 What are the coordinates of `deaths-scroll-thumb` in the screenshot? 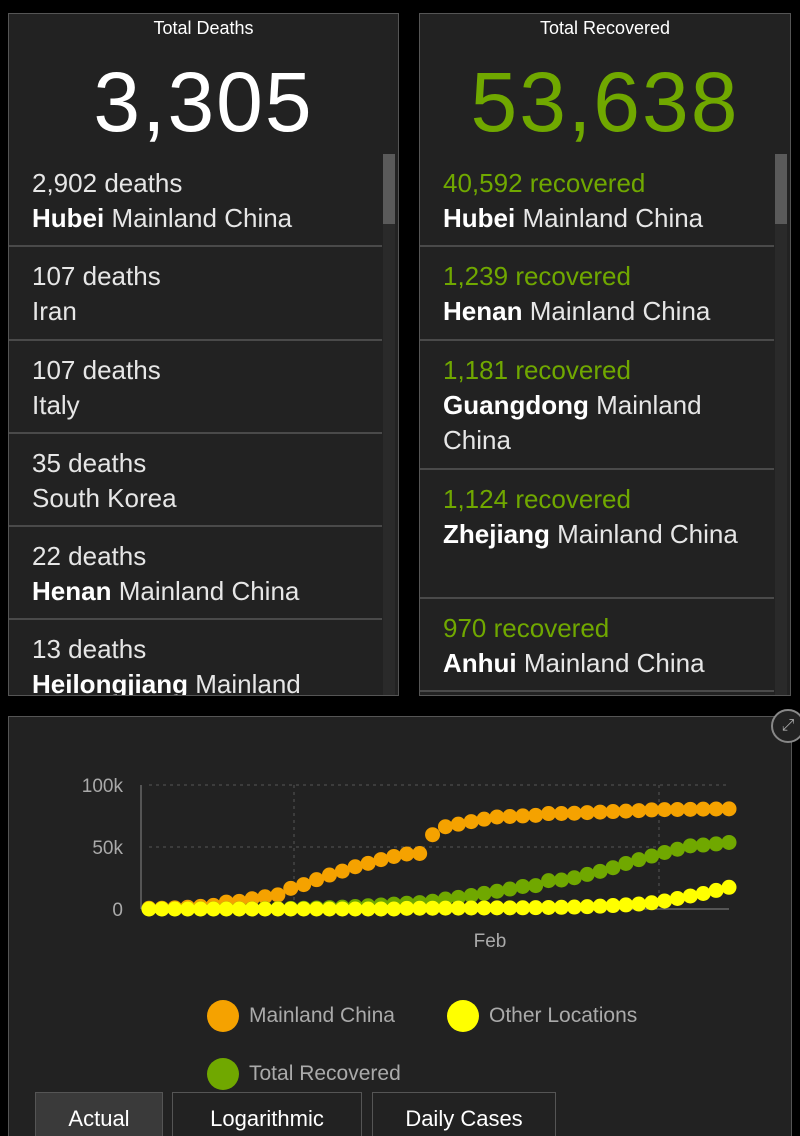 It's located at (389, 189).